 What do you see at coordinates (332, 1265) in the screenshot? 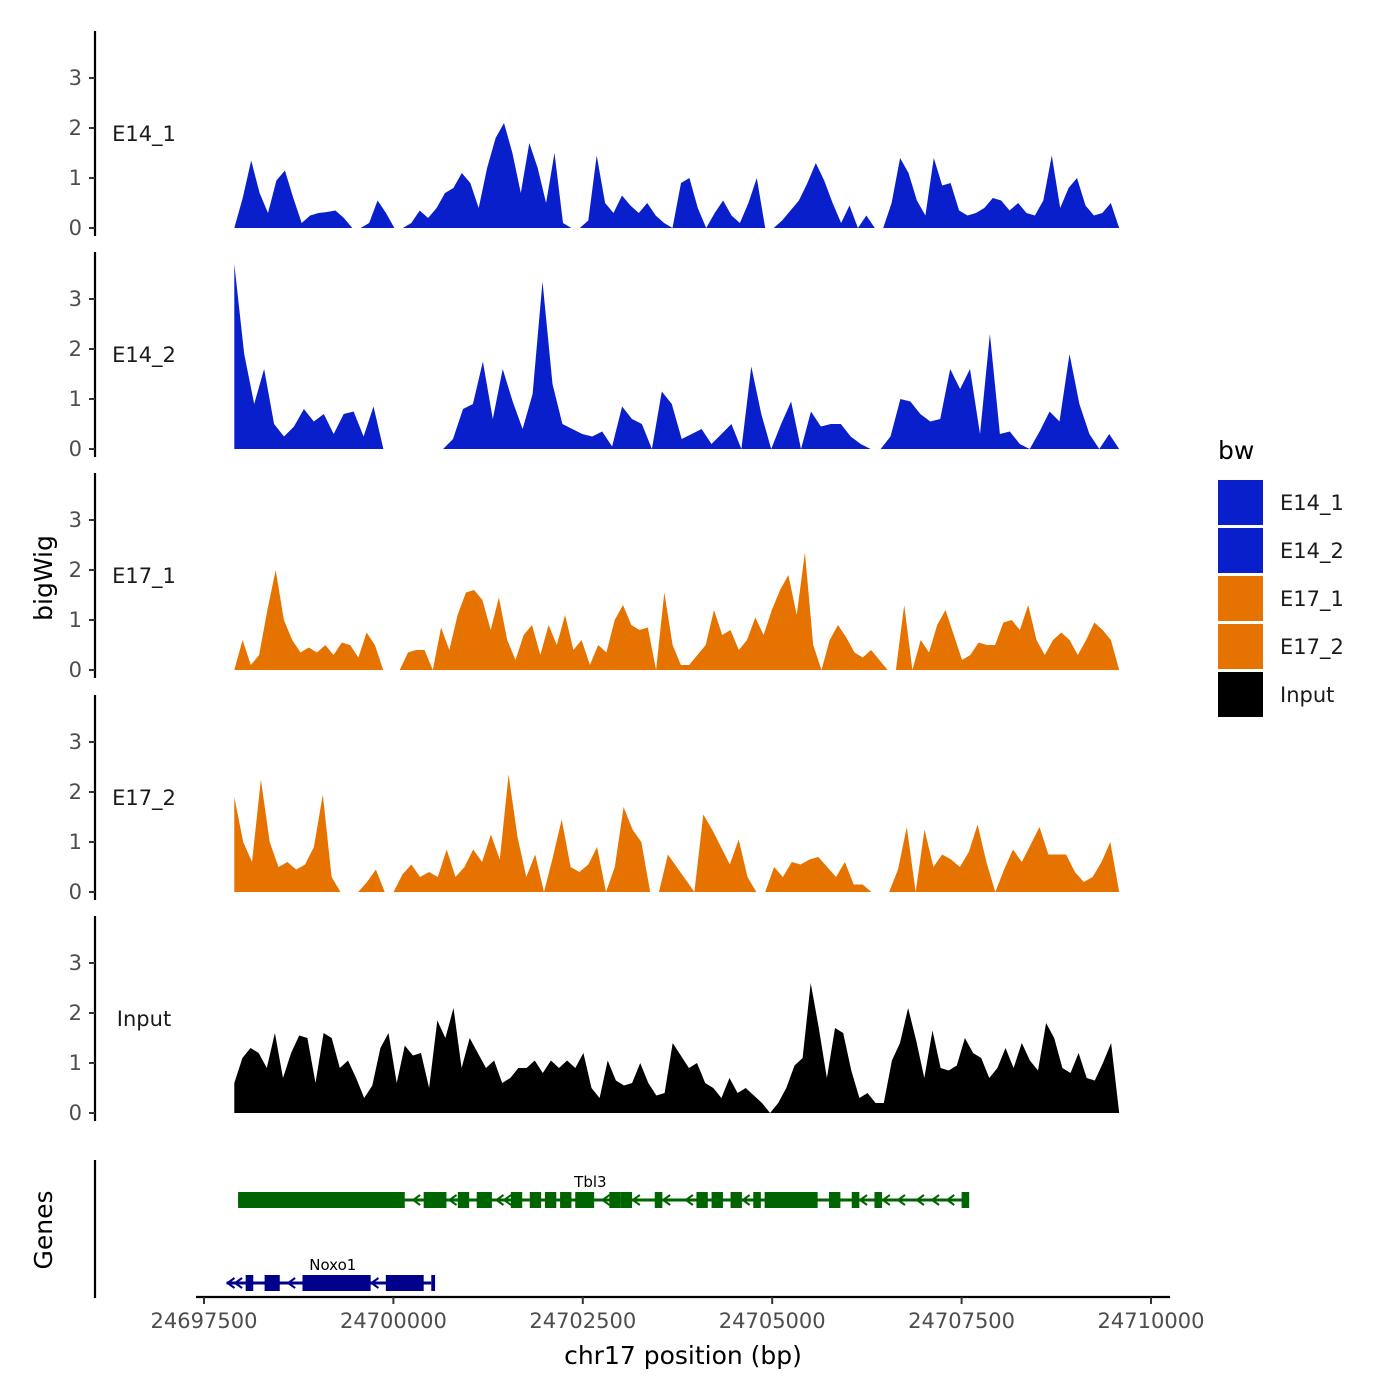
I see `gene-label-Noxo1: Noxo1` at bounding box center [332, 1265].